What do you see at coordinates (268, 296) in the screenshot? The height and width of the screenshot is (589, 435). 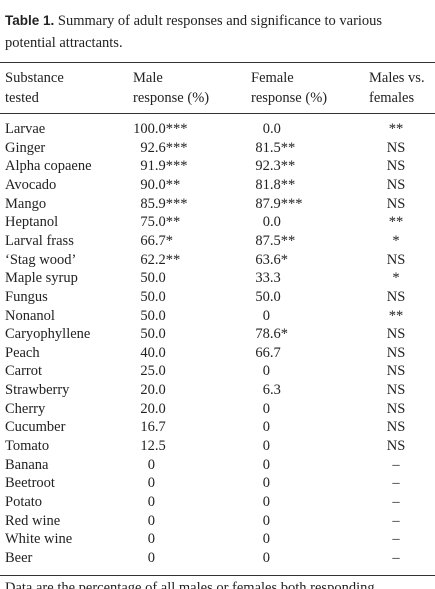 I see `female-response: 50.0` at bounding box center [268, 296].